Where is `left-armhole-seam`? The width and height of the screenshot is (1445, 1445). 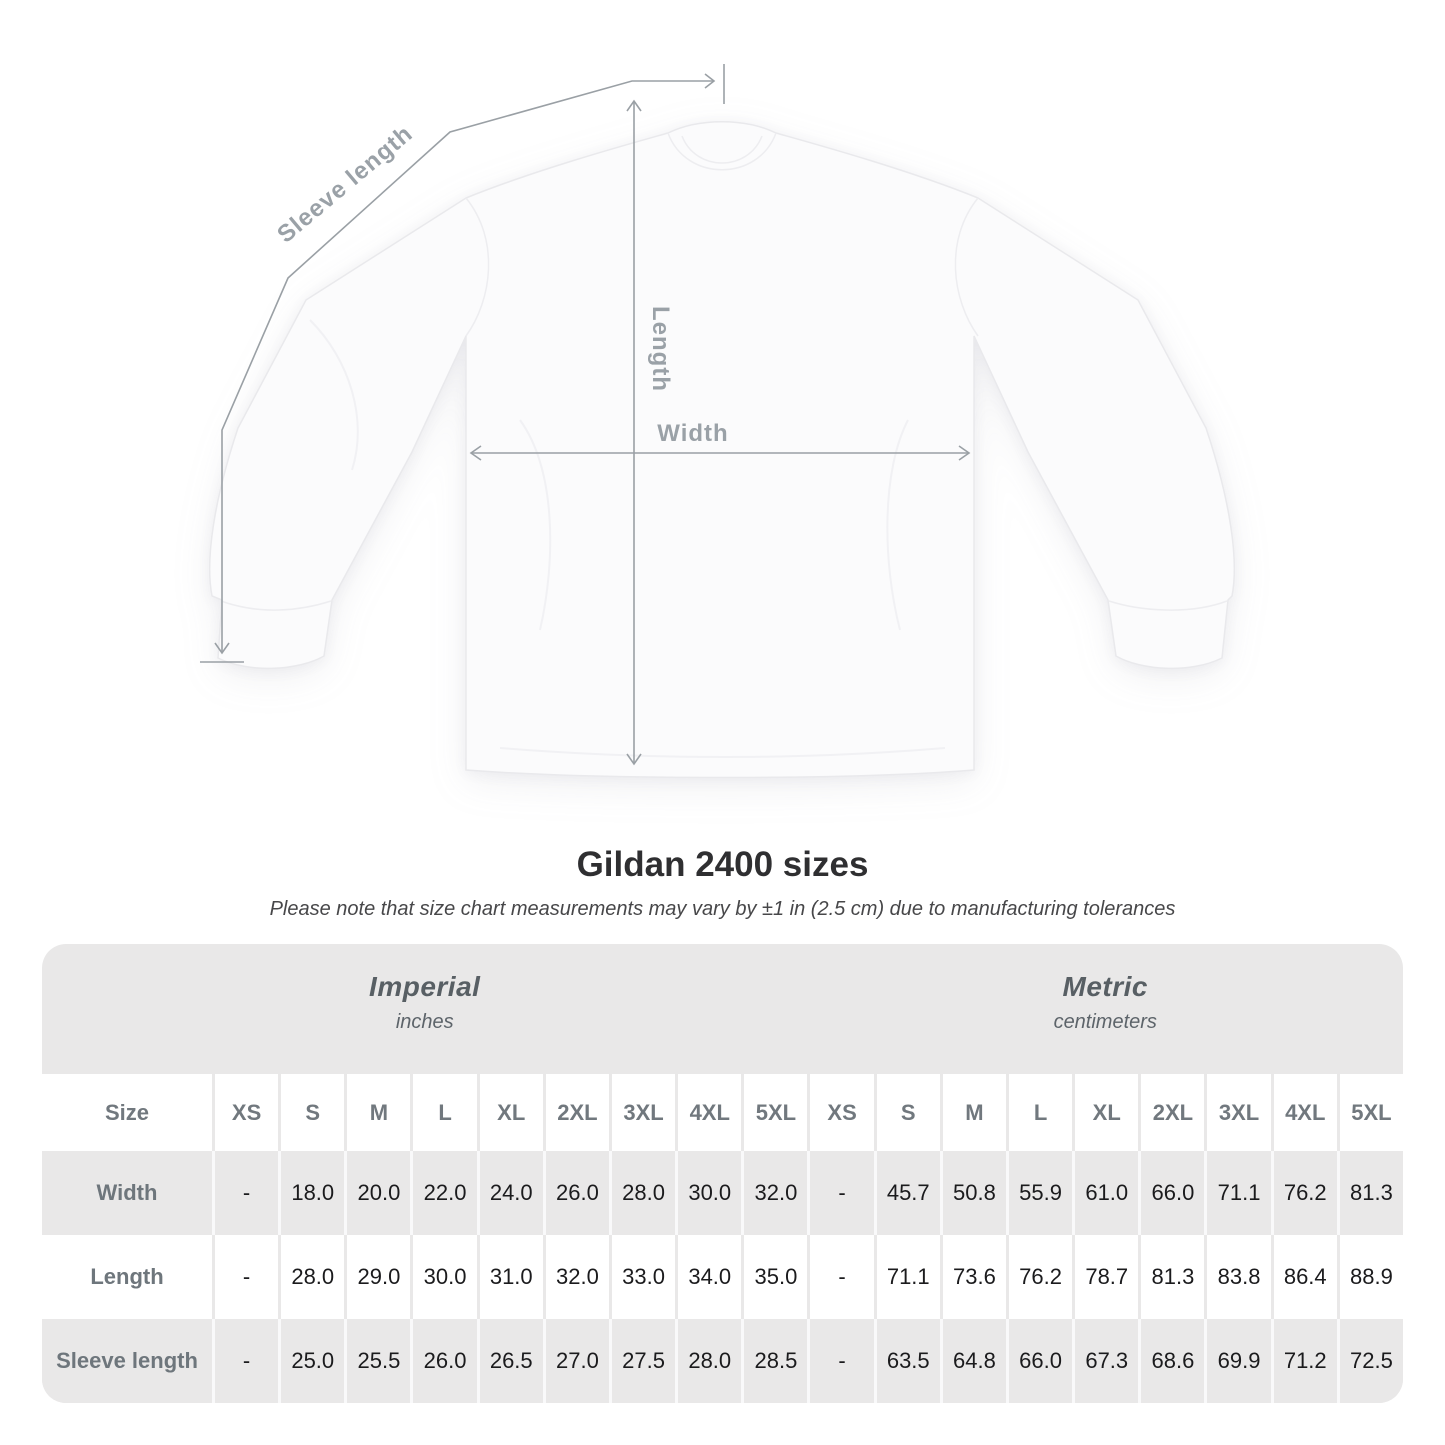 left-armhole-seam is located at coordinates (477, 267).